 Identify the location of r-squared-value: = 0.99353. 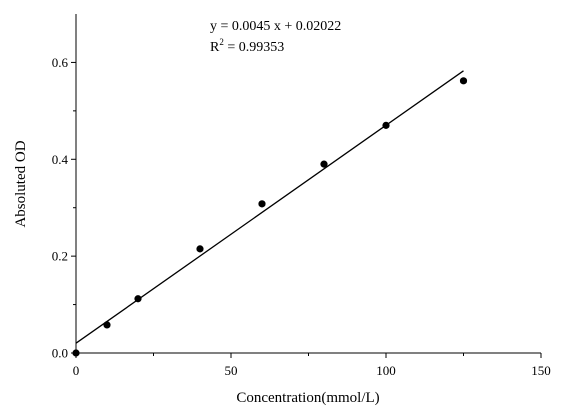
(254, 47).